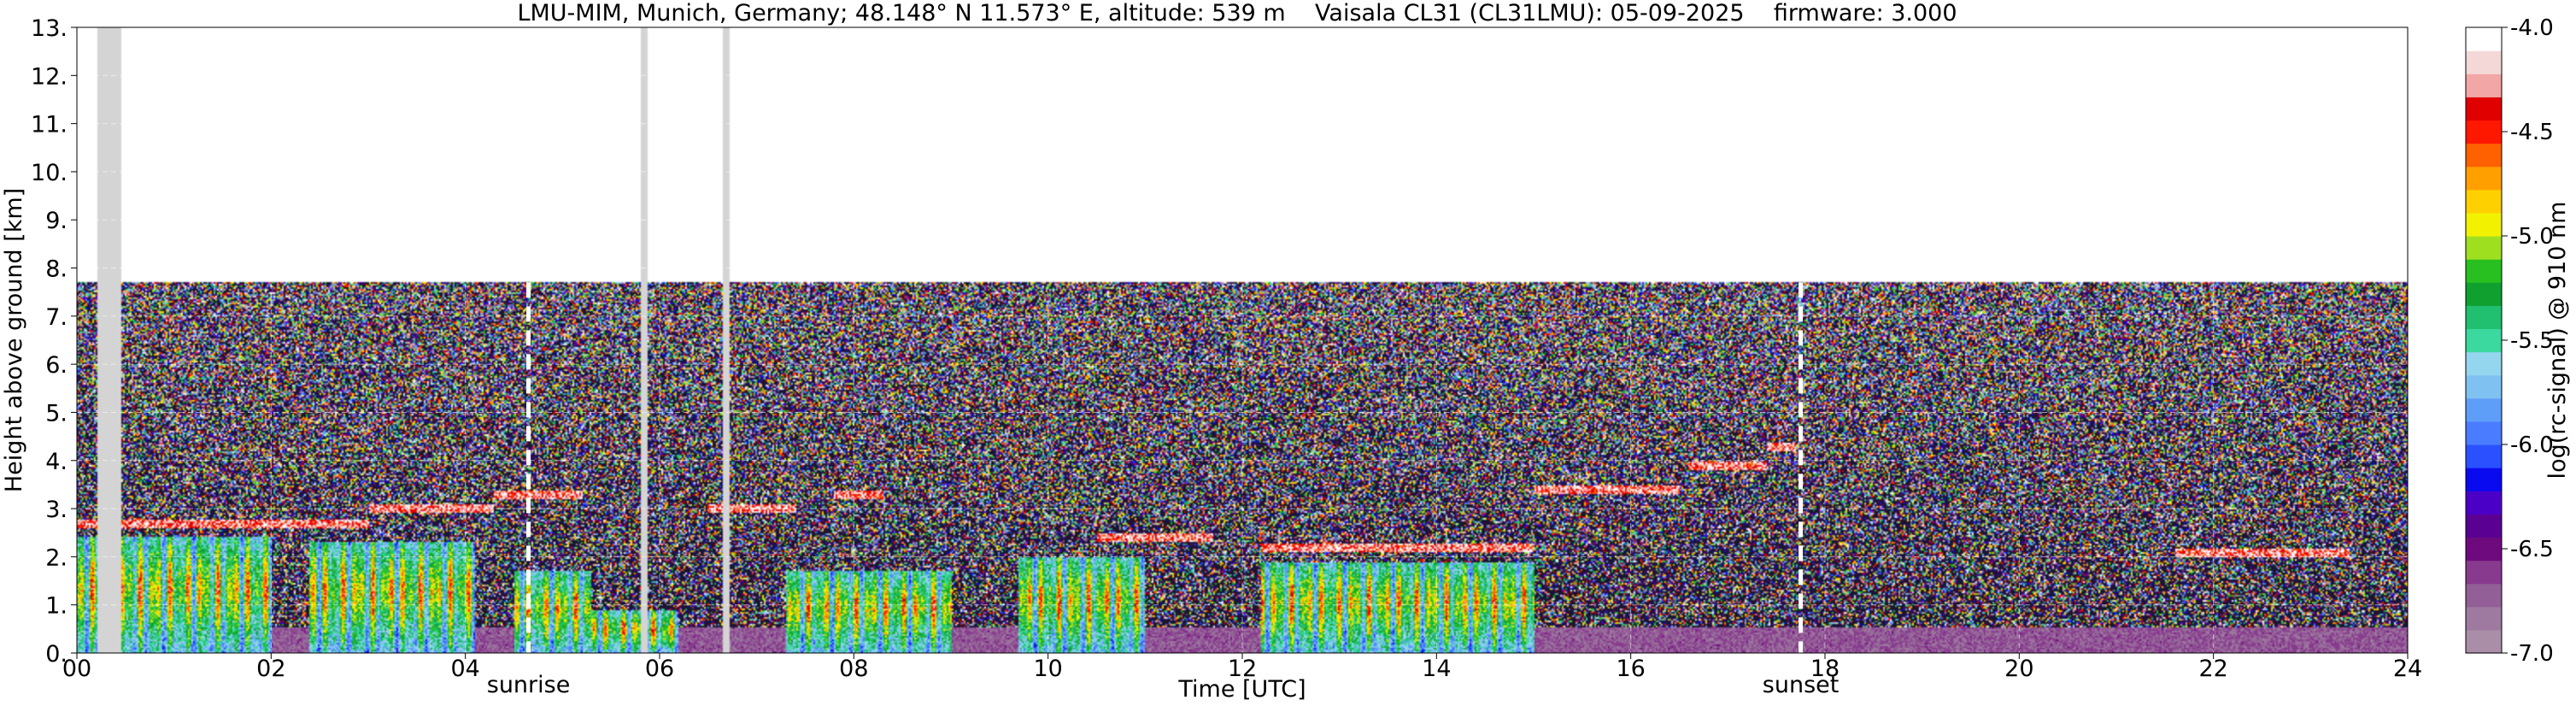 The width and height of the screenshot is (2576, 706). I want to click on y-tick-label: 6., so click(56, 365).